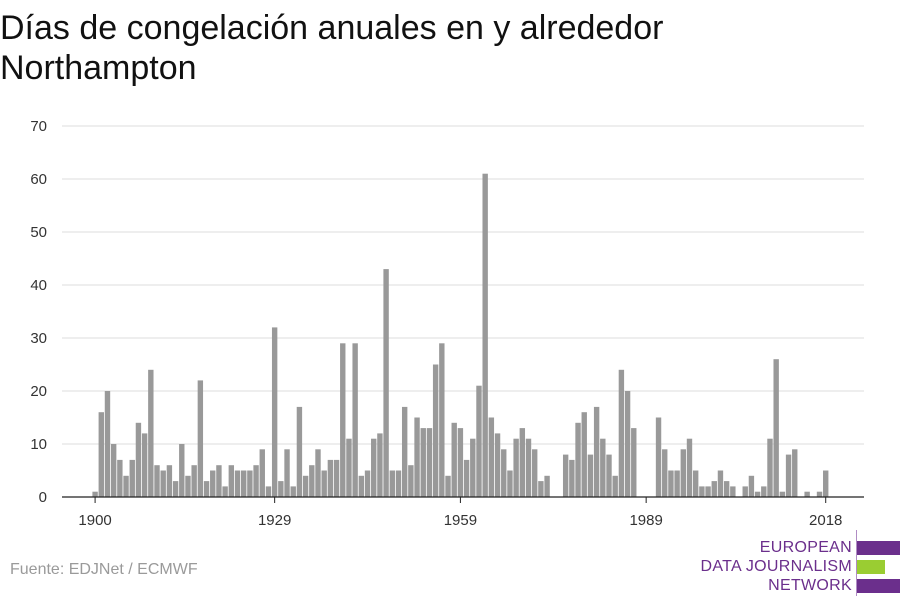 The height and width of the screenshot is (600, 900). What do you see at coordinates (645, 520) in the screenshot?
I see `x-tick-label: 1989` at bounding box center [645, 520].